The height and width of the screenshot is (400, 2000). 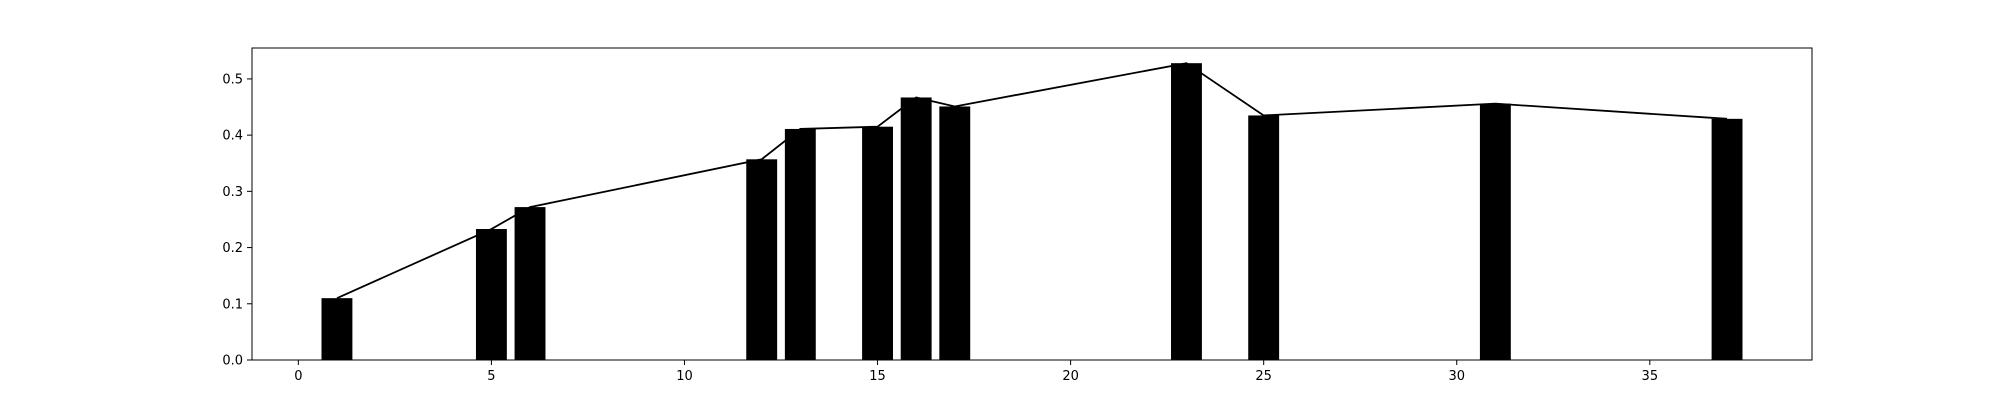 What do you see at coordinates (491, 376) in the screenshot?
I see `x-tick-label-1: 5` at bounding box center [491, 376].